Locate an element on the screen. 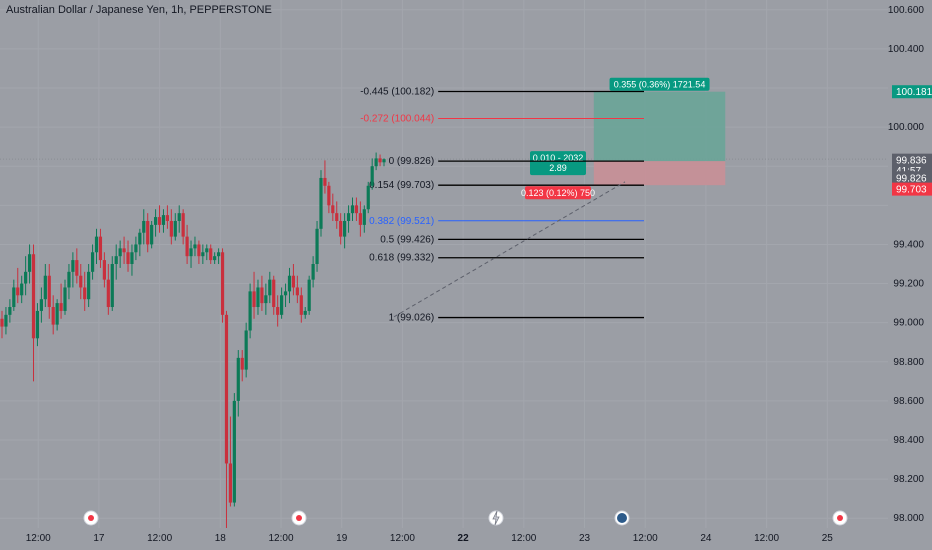 The image size is (932, 550). position-target-label-text: 0.355 (0.36%) 1721.54 is located at coordinates (660, 85).